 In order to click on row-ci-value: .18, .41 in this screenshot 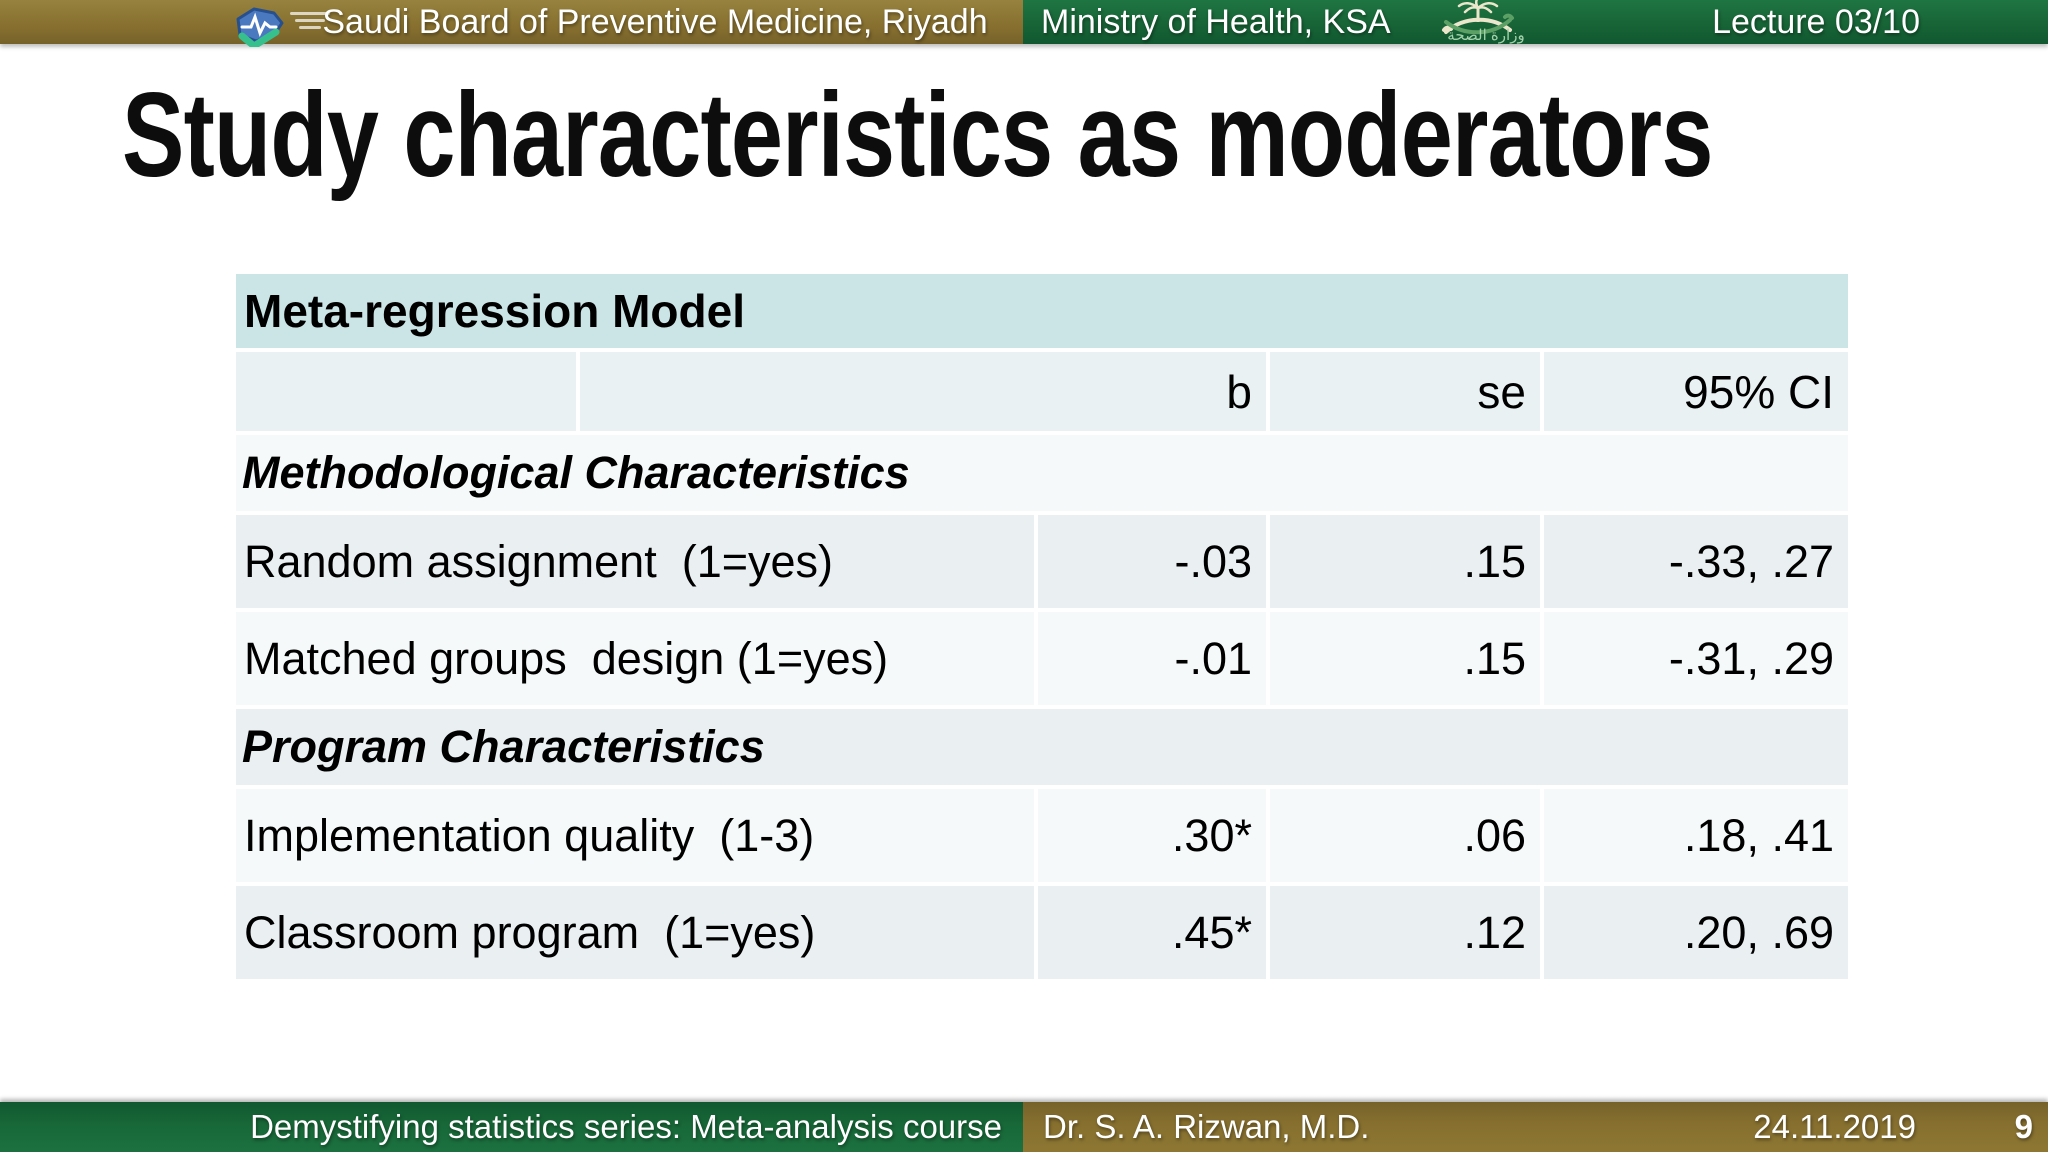, I will do `click(1696, 835)`.